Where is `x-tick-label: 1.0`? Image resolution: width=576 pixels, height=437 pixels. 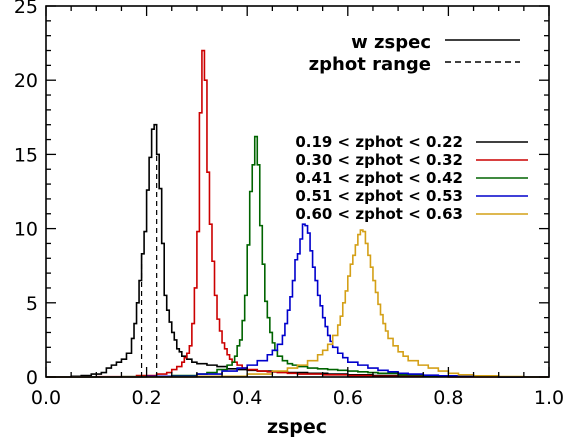
x-tick-label: 1.0 is located at coordinates (549, 398).